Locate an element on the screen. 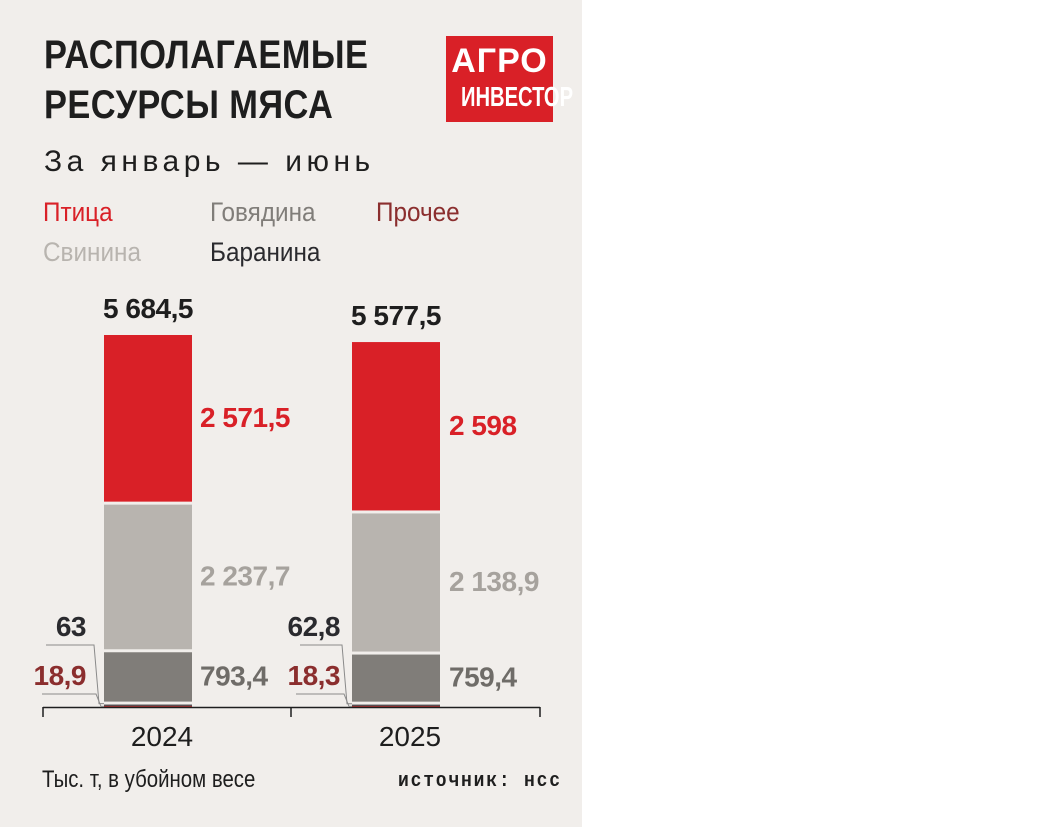  value-label-2025-2: 759,4 is located at coordinates (483, 677).